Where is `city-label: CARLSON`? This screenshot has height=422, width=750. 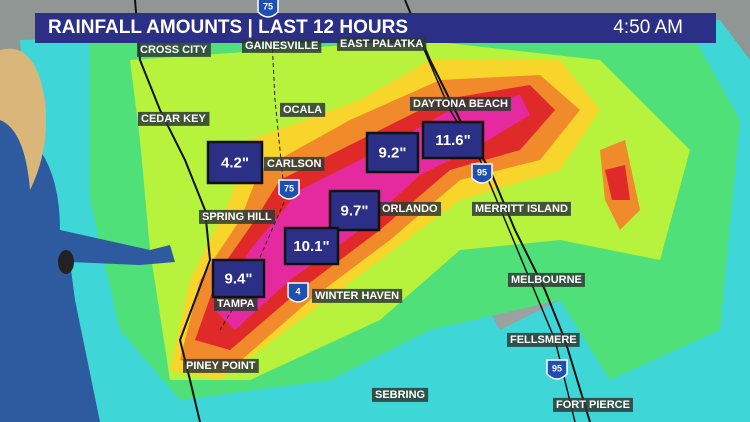 city-label: CARLSON is located at coordinates (294, 164).